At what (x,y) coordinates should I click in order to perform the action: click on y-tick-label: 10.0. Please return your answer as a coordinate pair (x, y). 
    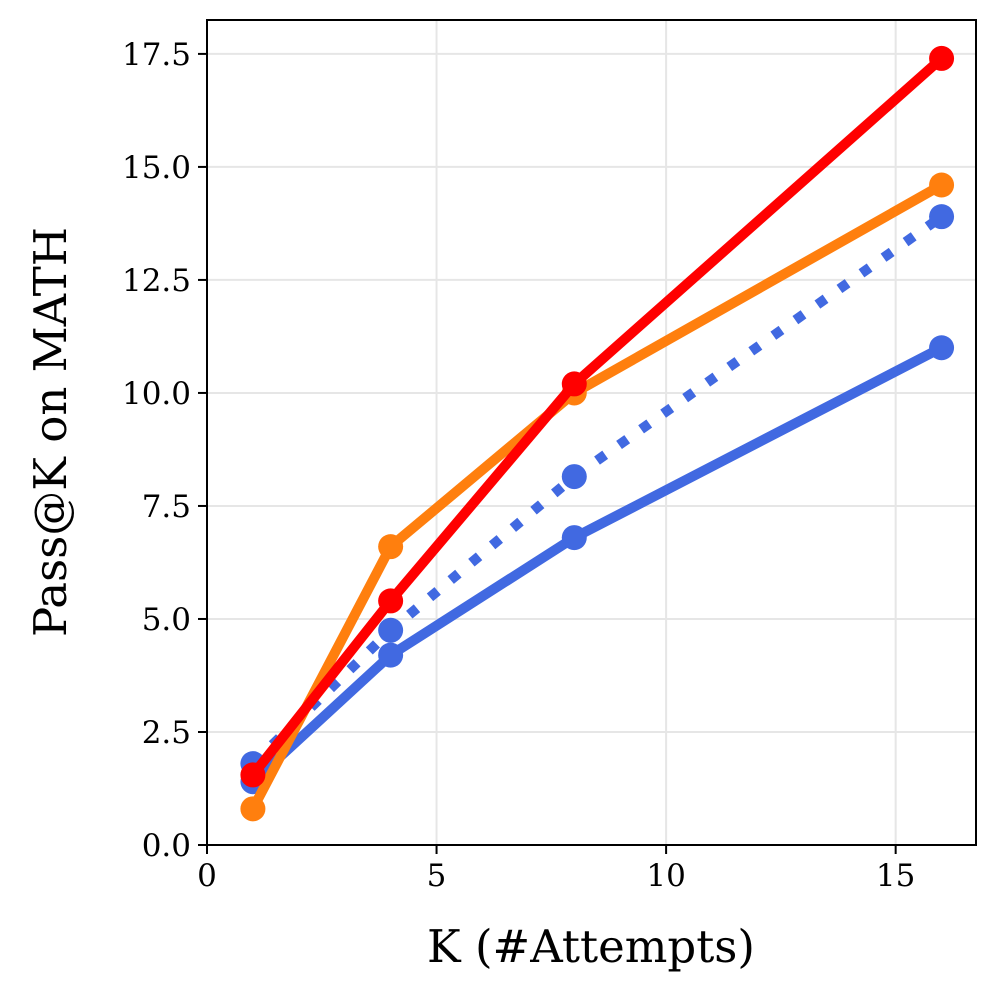
    Looking at the image, I should click on (156, 394).